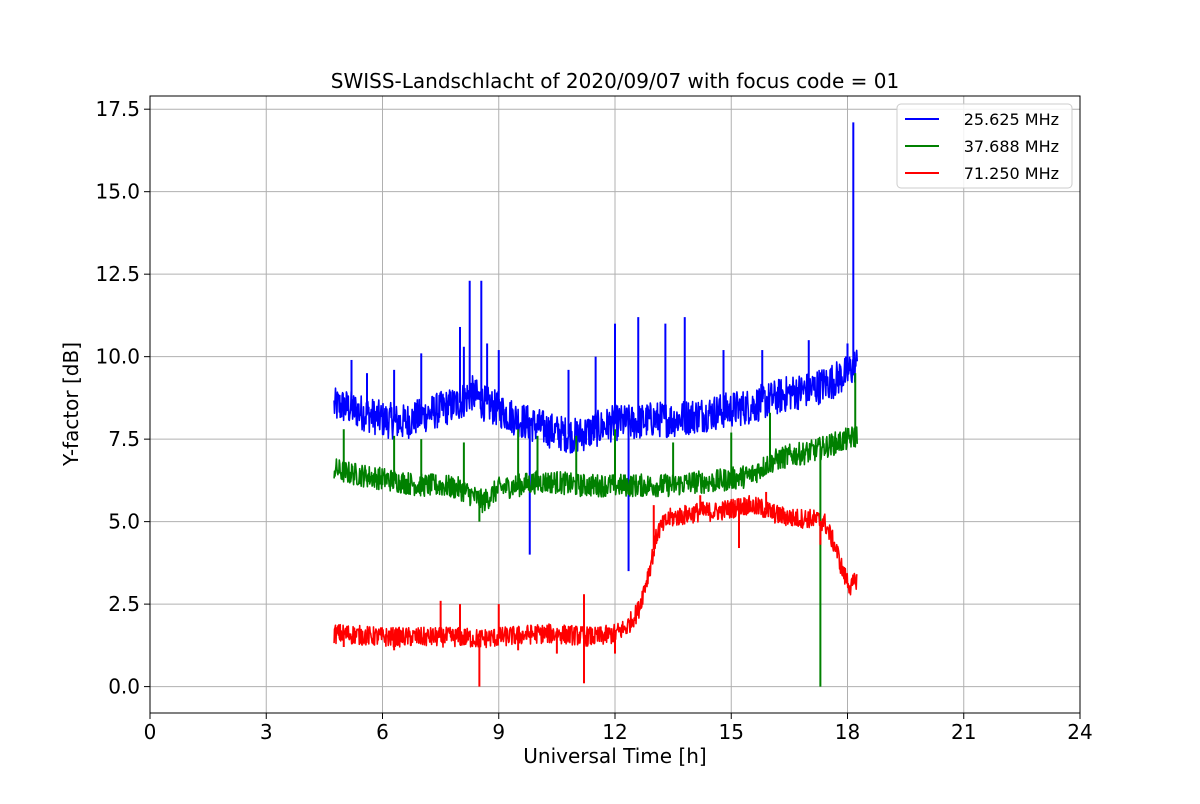  Describe the element at coordinates (731, 732) in the screenshot. I see `x-tick-label: 15` at that location.